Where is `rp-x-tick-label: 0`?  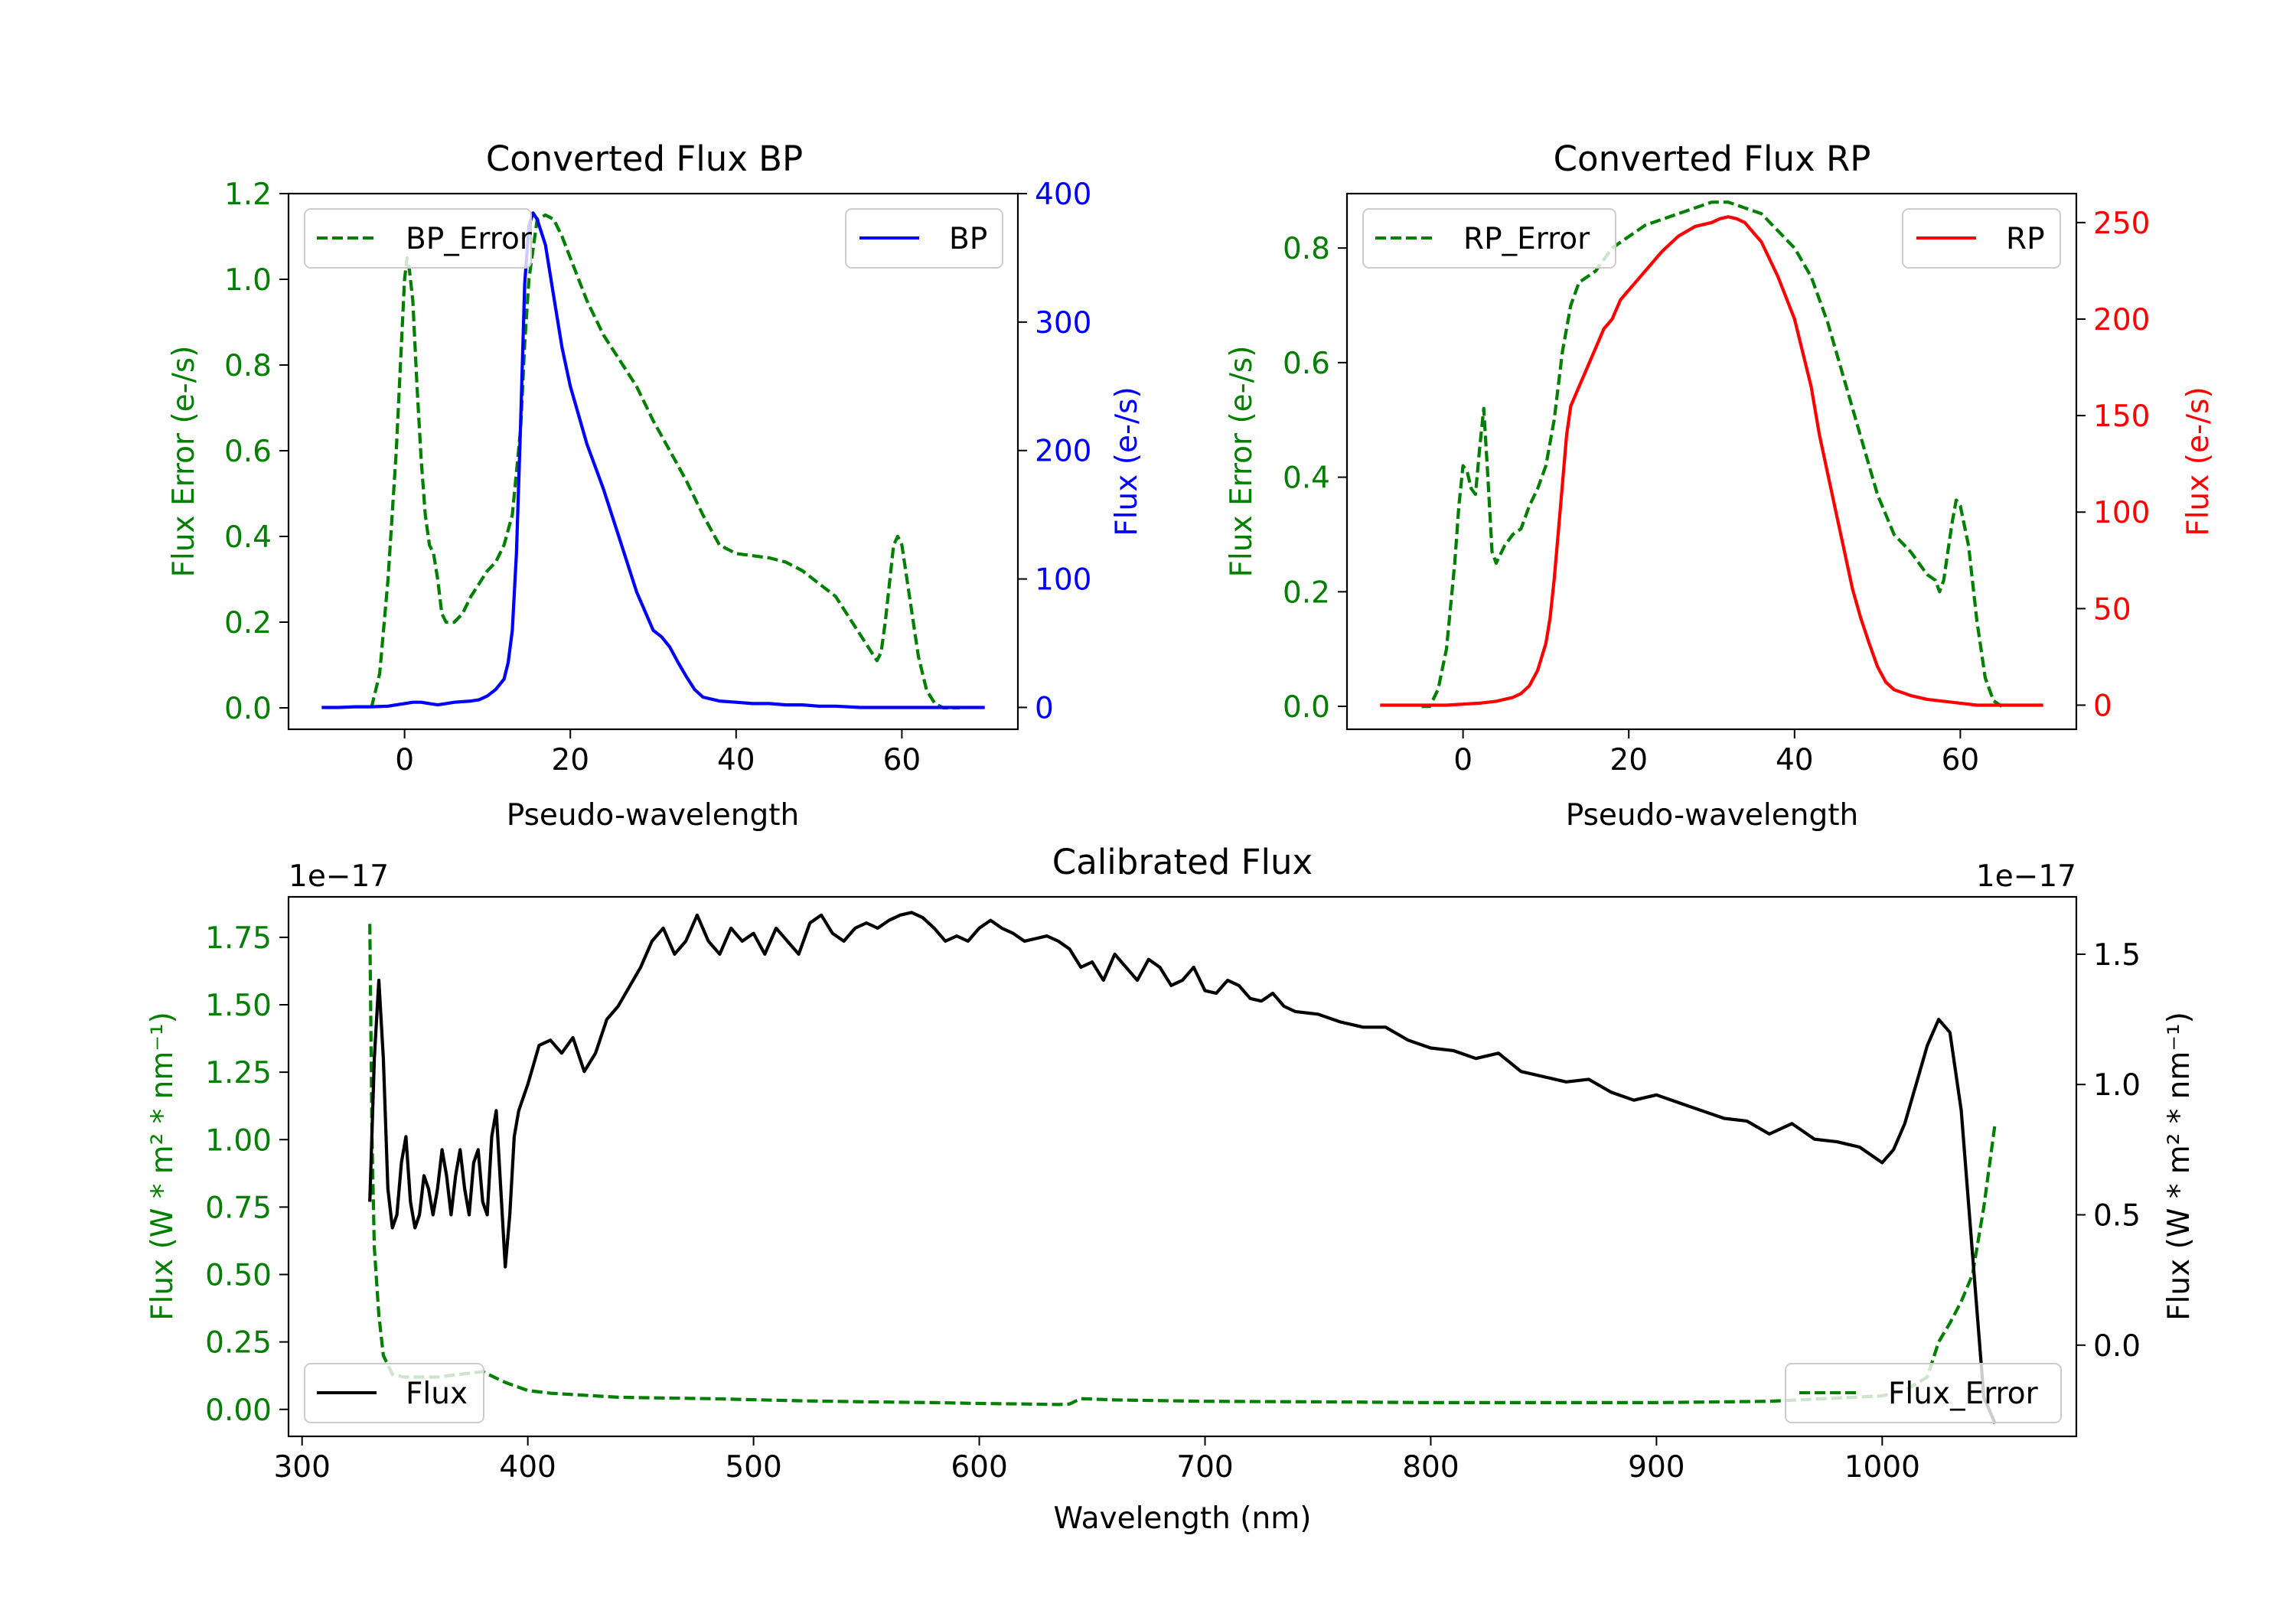
rp-x-tick-label: 0 is located at coordinates (1463, 760).